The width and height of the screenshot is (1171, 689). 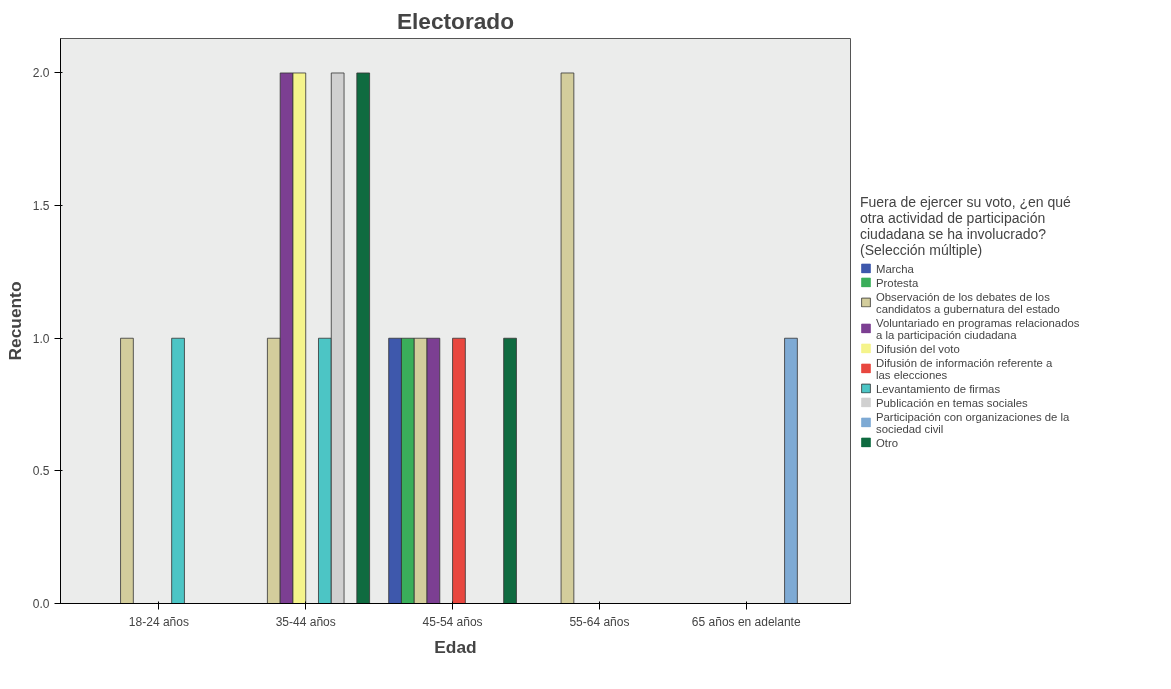 What do you see at coordinates (952, 402) in the screenshot?
I see `legend-label: Publicación en temas sociales` at bounding box center [952, 402].